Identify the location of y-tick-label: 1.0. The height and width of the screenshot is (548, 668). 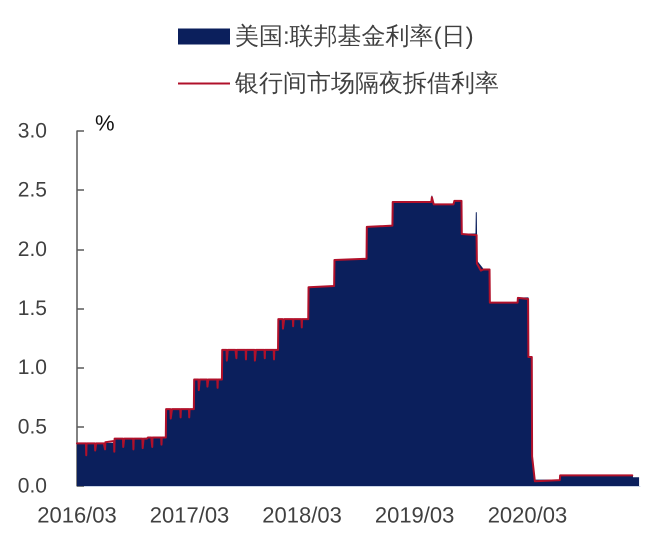
(32, 368).